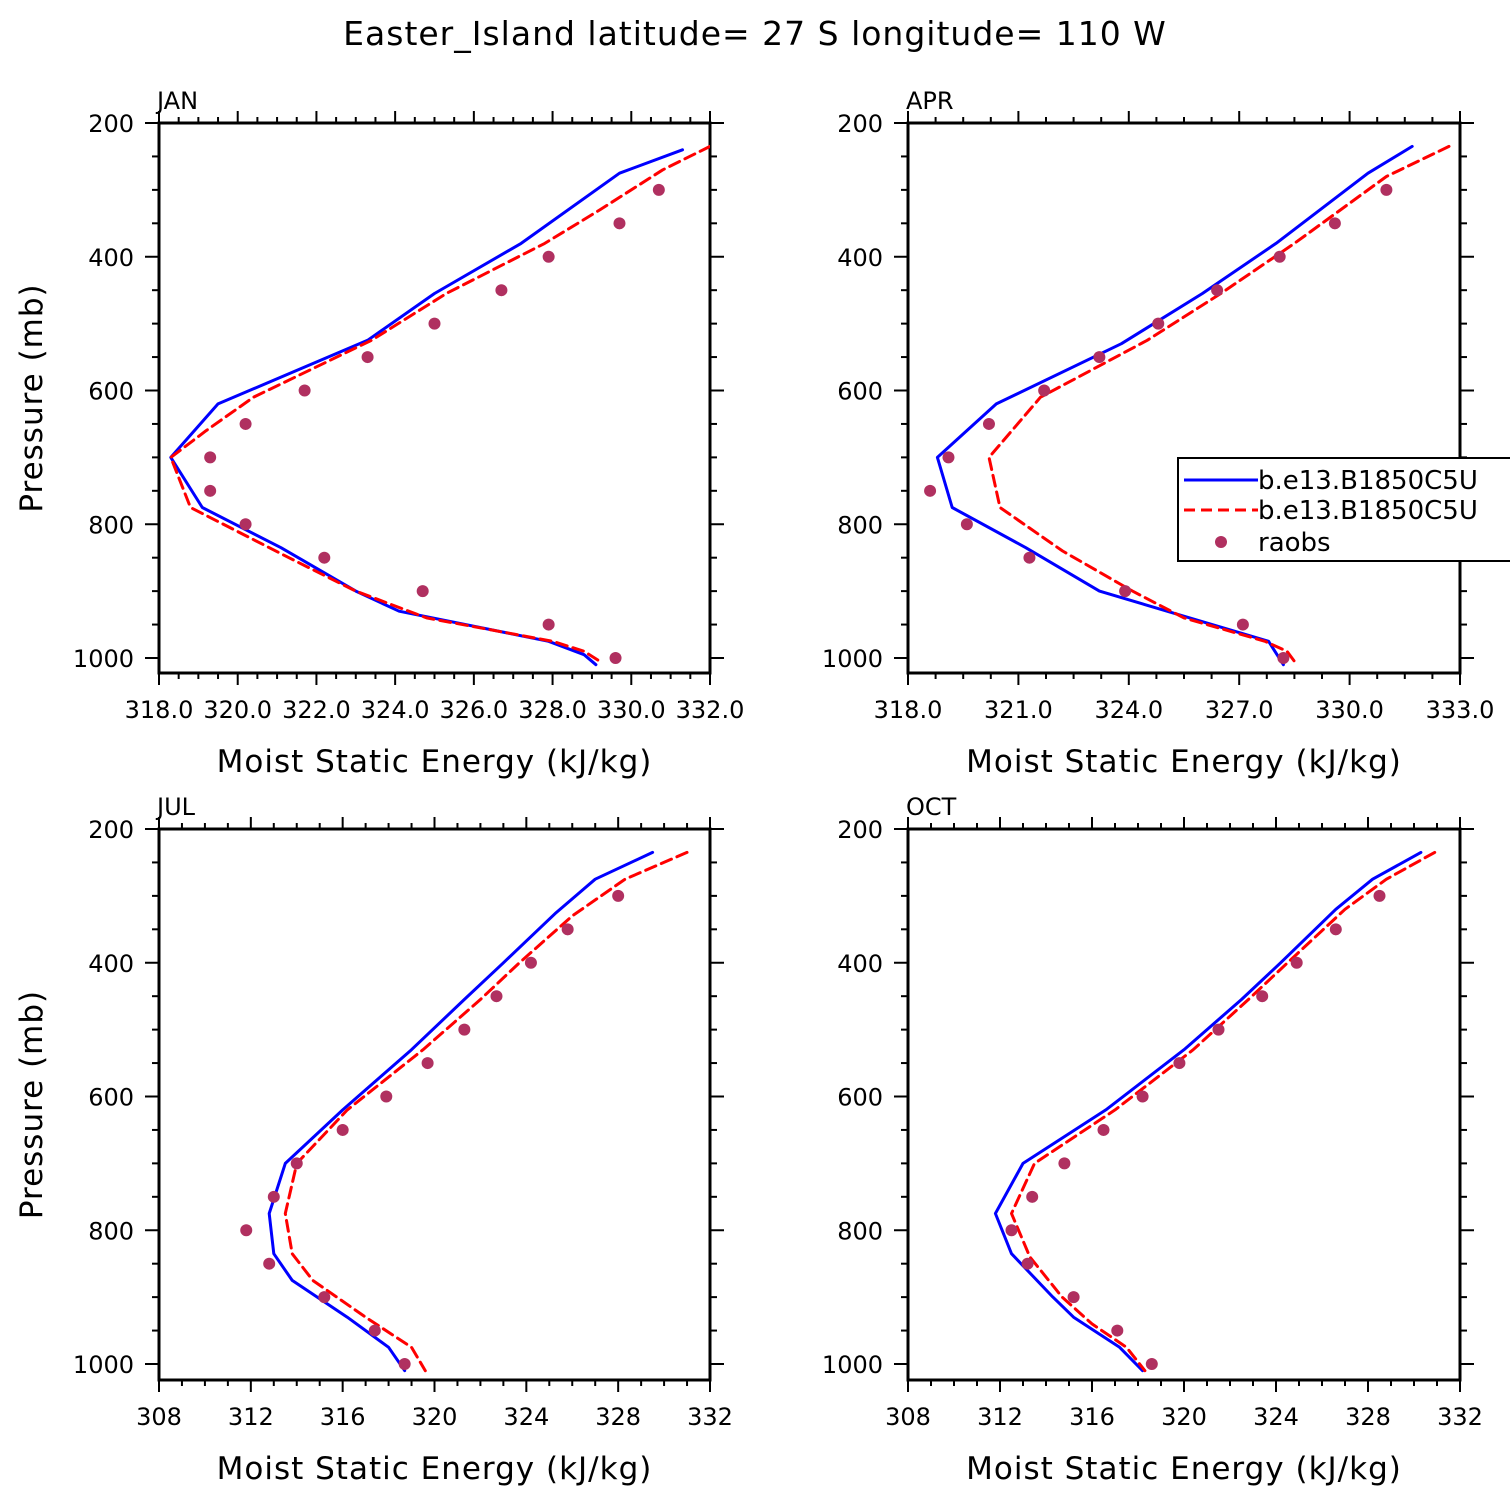 This screenshot has height=1510, width=1510. I want to click on legend-box, so click(1343, 509).